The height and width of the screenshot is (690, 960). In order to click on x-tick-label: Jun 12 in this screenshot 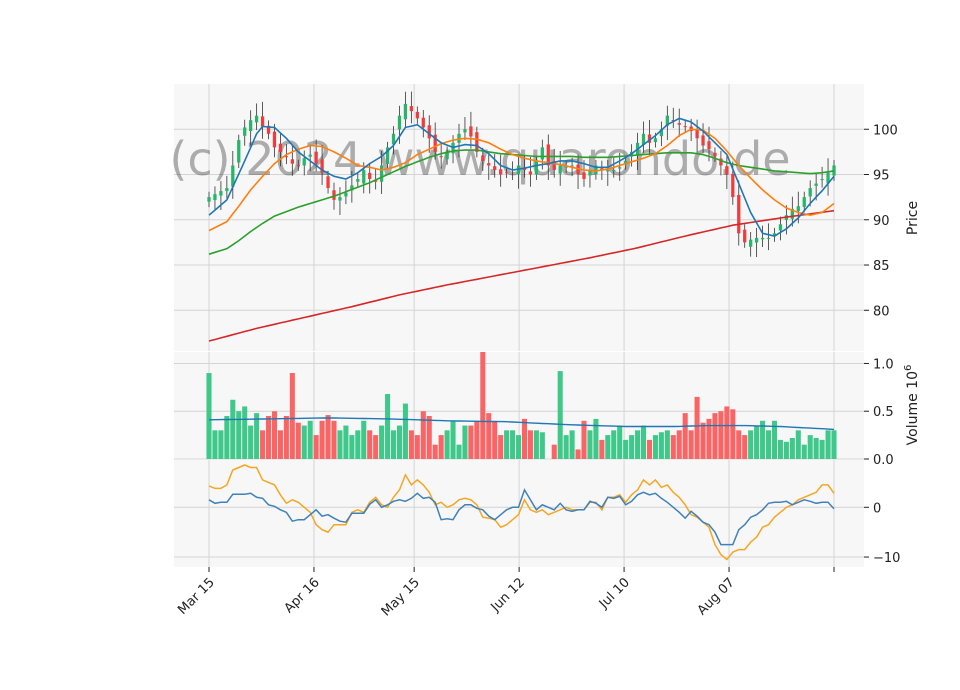, I will do `click(508, 595)`.